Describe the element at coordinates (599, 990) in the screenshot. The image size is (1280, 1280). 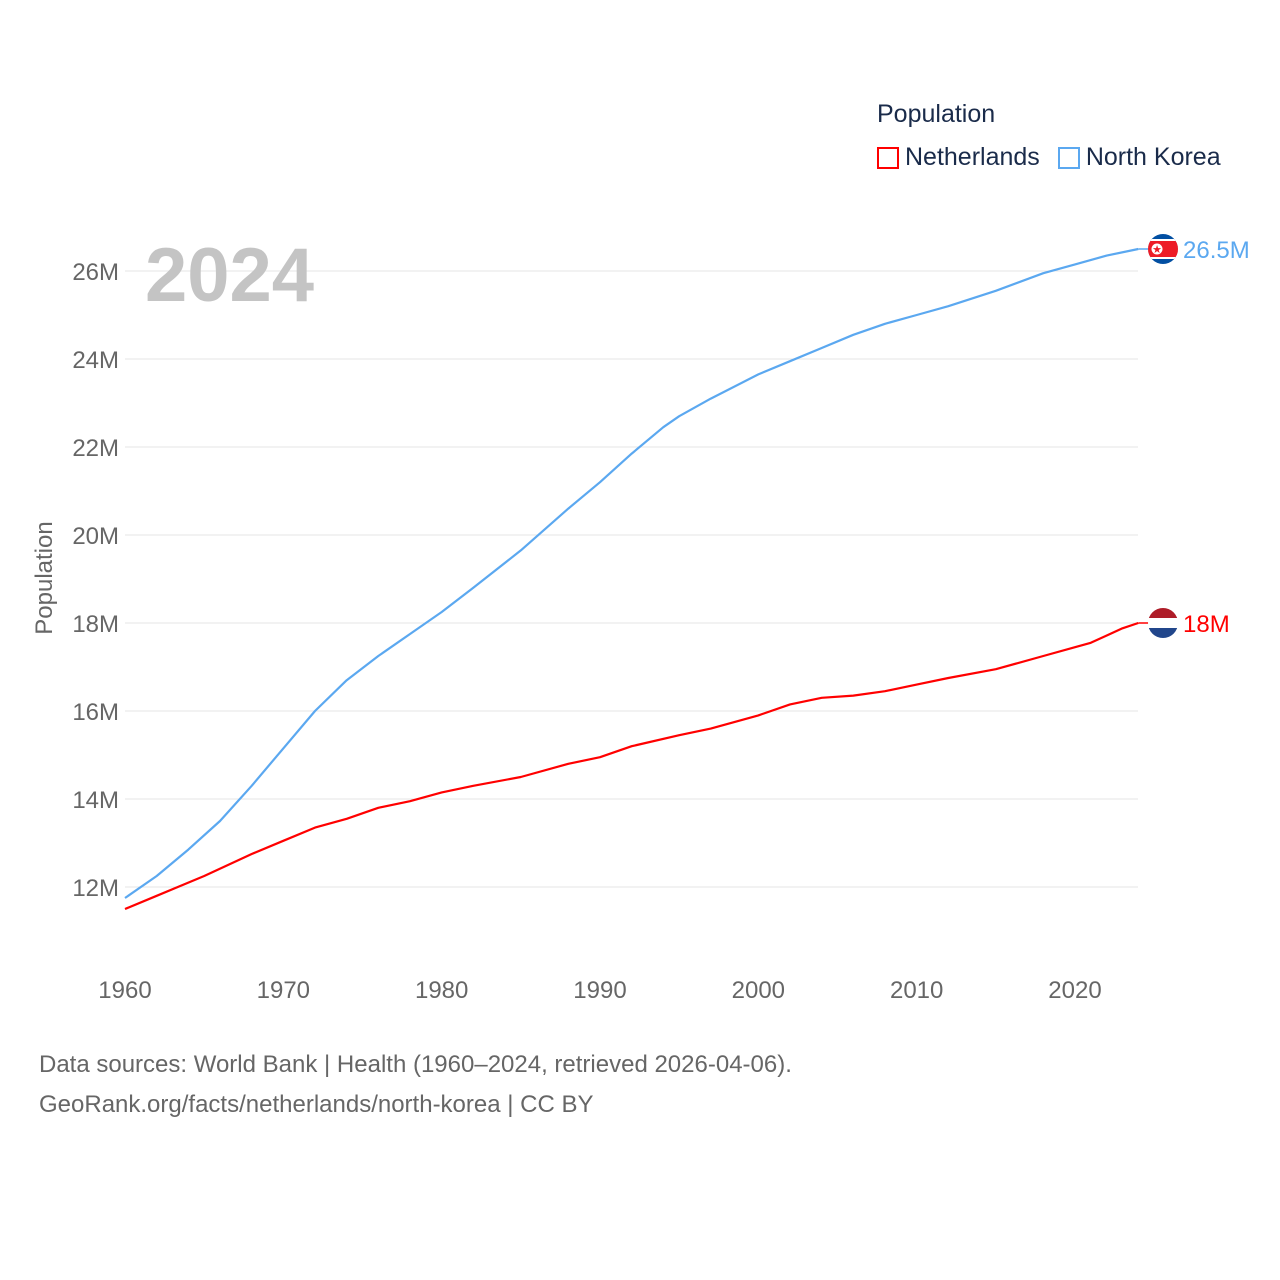
I see `x-tick-label: 1990` at that location.